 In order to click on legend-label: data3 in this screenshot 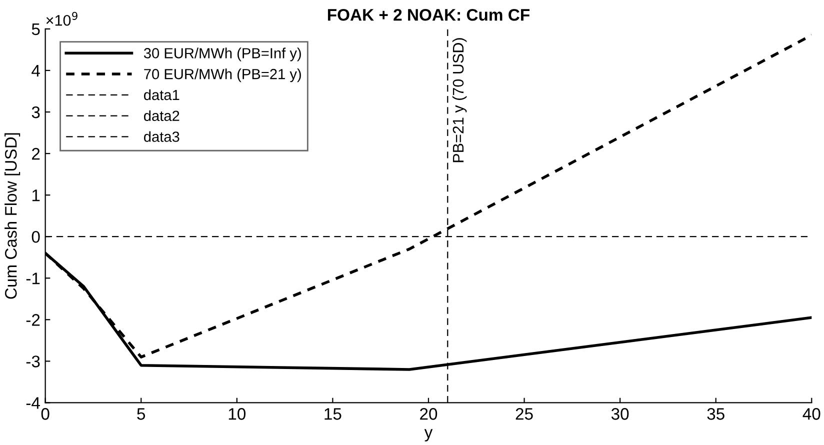, I will do `click(162, 136)`.